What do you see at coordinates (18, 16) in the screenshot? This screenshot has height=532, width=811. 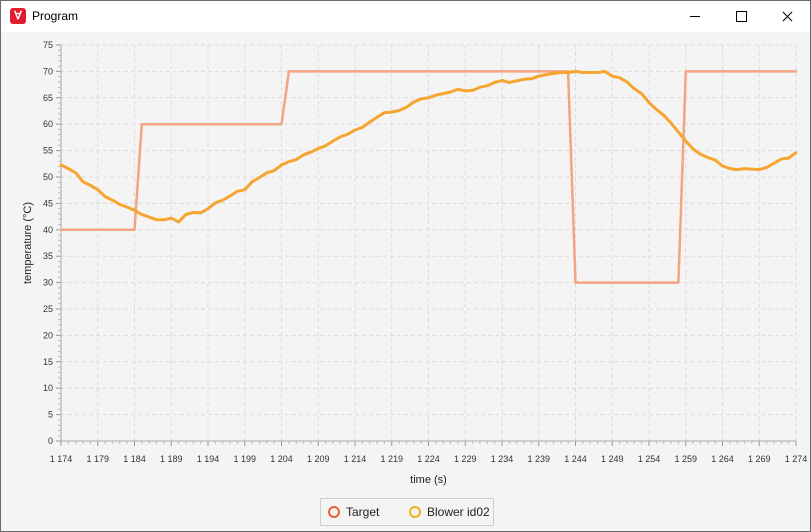 I see `app-logo-icon: Ɐ` at bounding box center [18, 16].